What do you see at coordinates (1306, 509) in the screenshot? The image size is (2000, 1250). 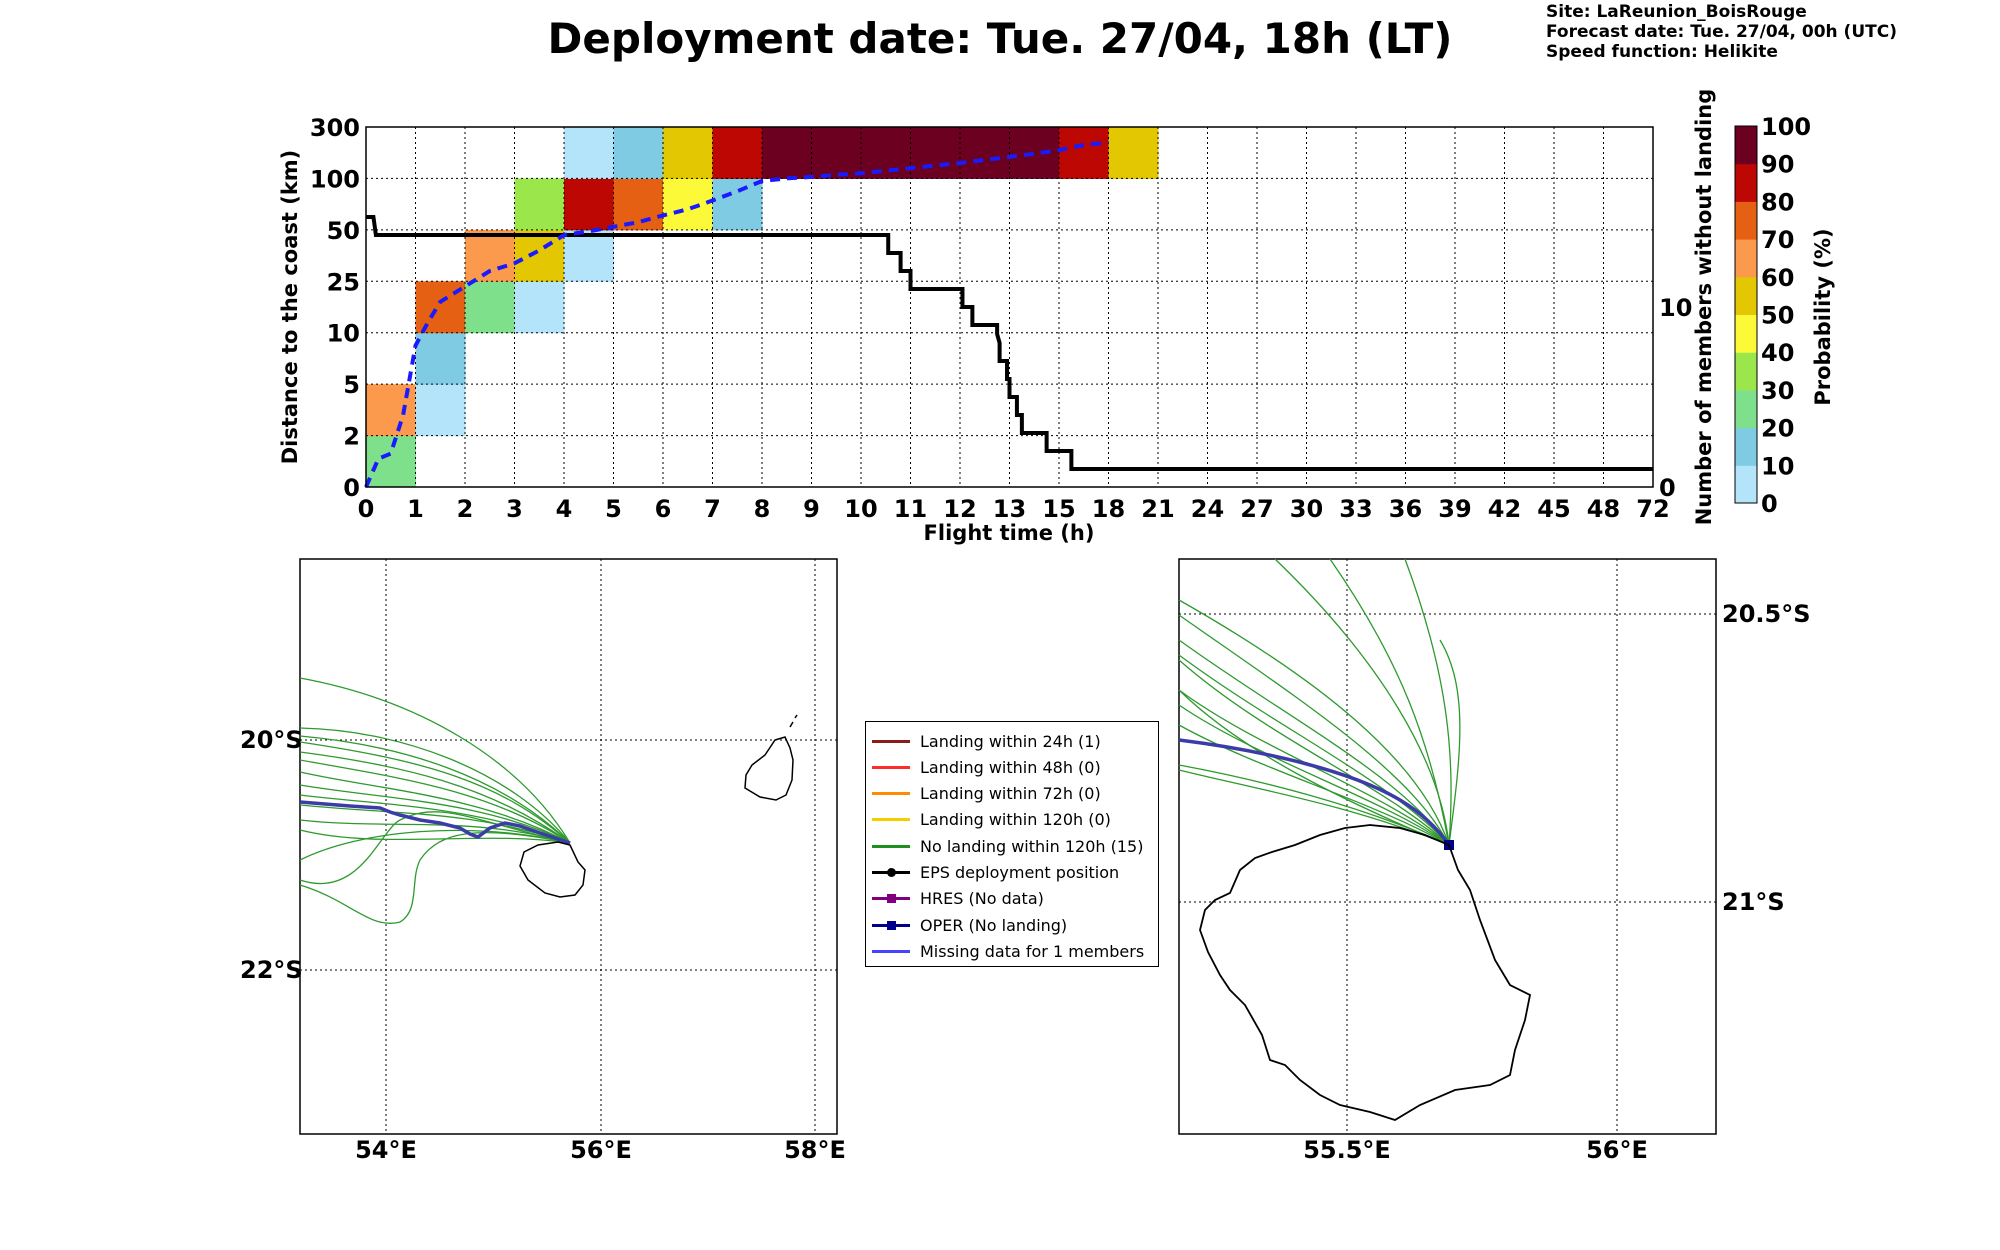 I see `x-tick-label-19: 30` at bounding box center [1306, 509].